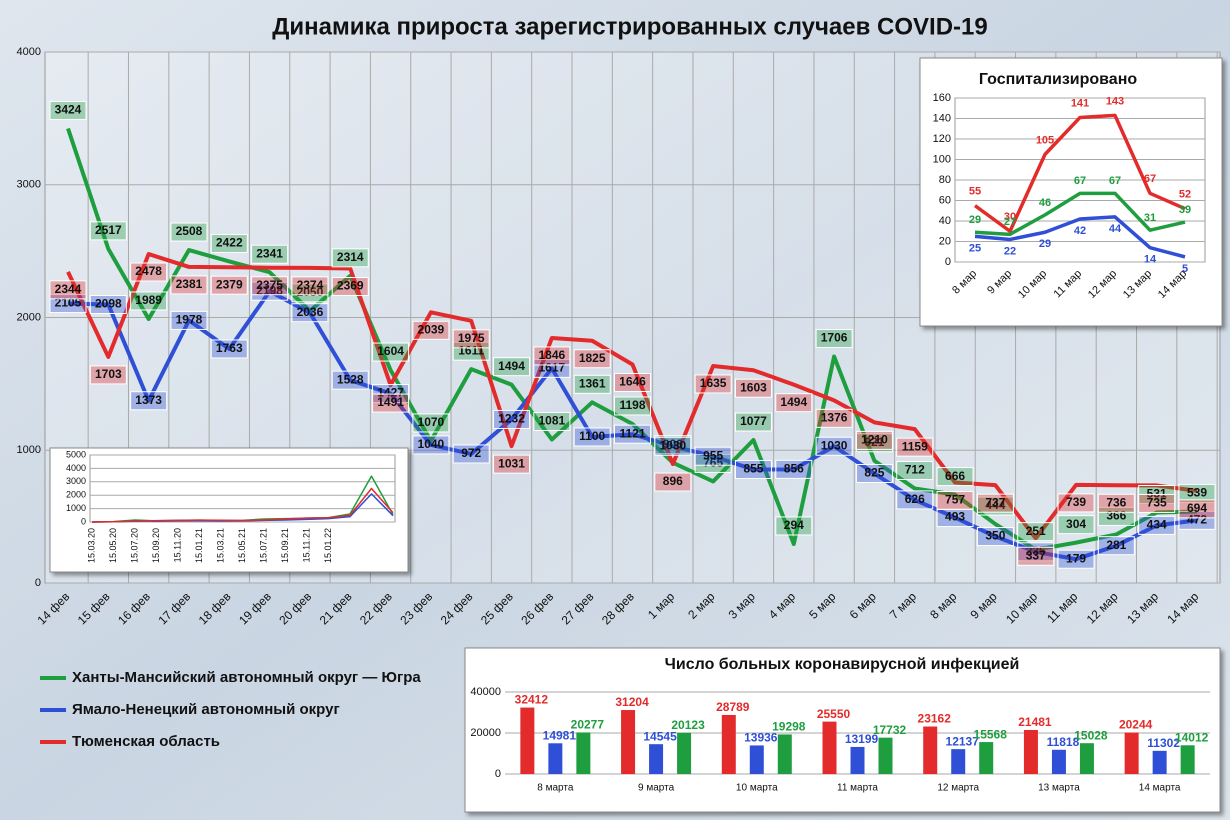  Describe the element at coordinates (148, 300) in the screenshot. I see `data-label: 1989` at that location.